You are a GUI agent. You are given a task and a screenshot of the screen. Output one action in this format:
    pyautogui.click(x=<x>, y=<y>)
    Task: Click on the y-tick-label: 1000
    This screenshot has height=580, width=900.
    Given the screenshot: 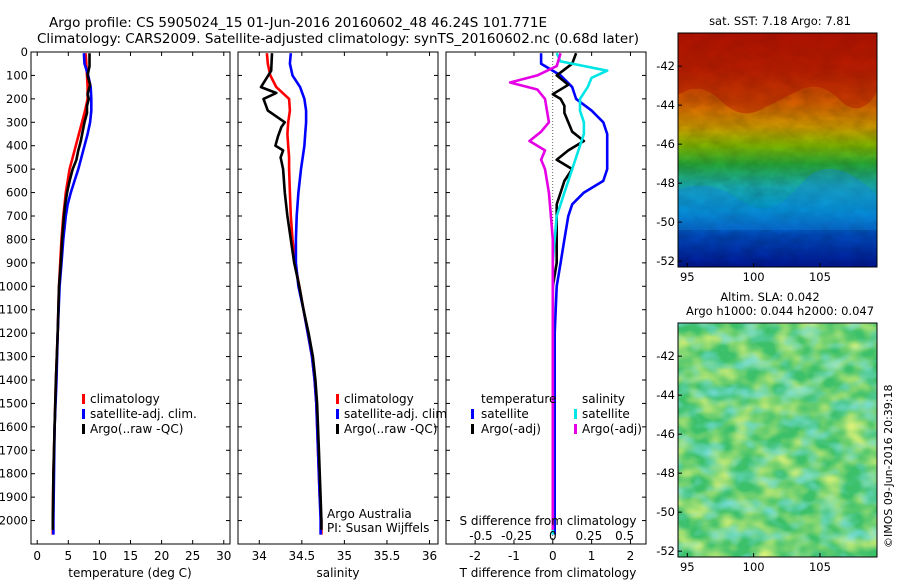 What is the action you would take?
    pyautogui.click(x=14, y=286)
    